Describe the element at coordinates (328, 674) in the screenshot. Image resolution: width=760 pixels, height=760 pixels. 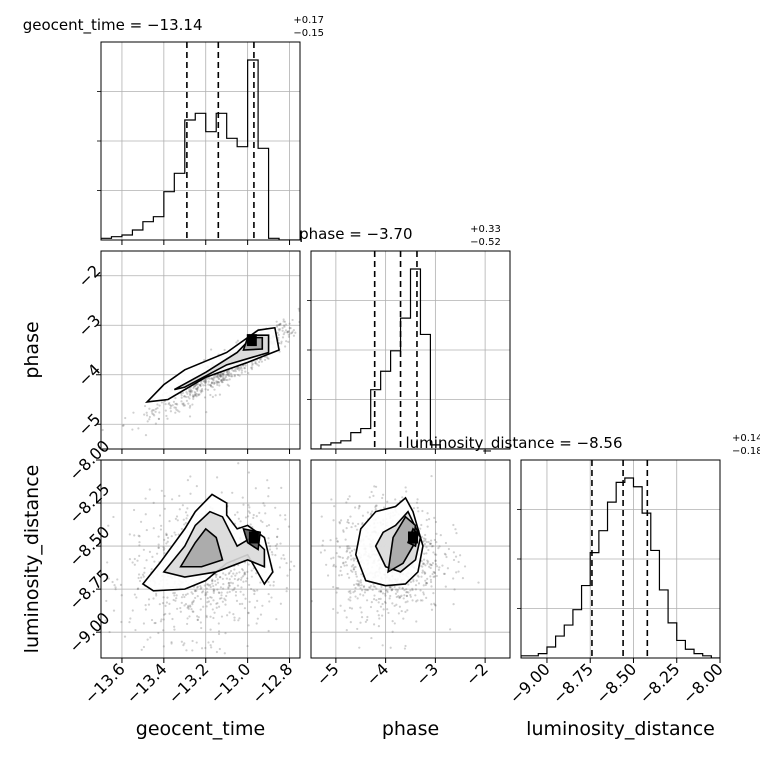
I see `x-tick-label: −5` at that location.